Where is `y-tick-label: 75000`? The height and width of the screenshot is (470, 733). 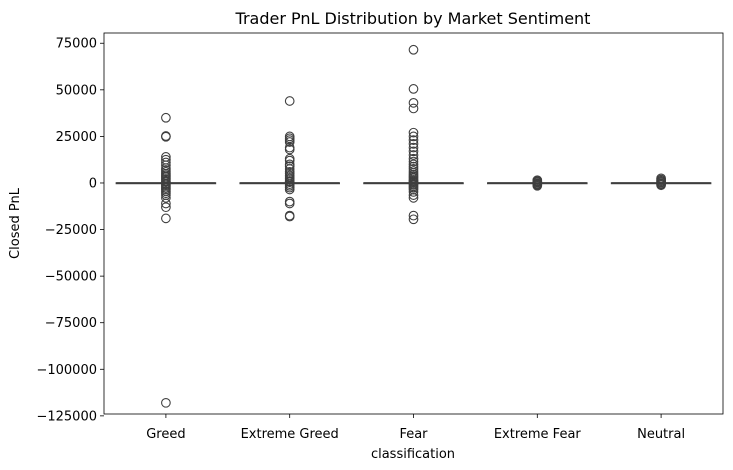 y-tick-label: 75000 is located at coordinates (76, 44).